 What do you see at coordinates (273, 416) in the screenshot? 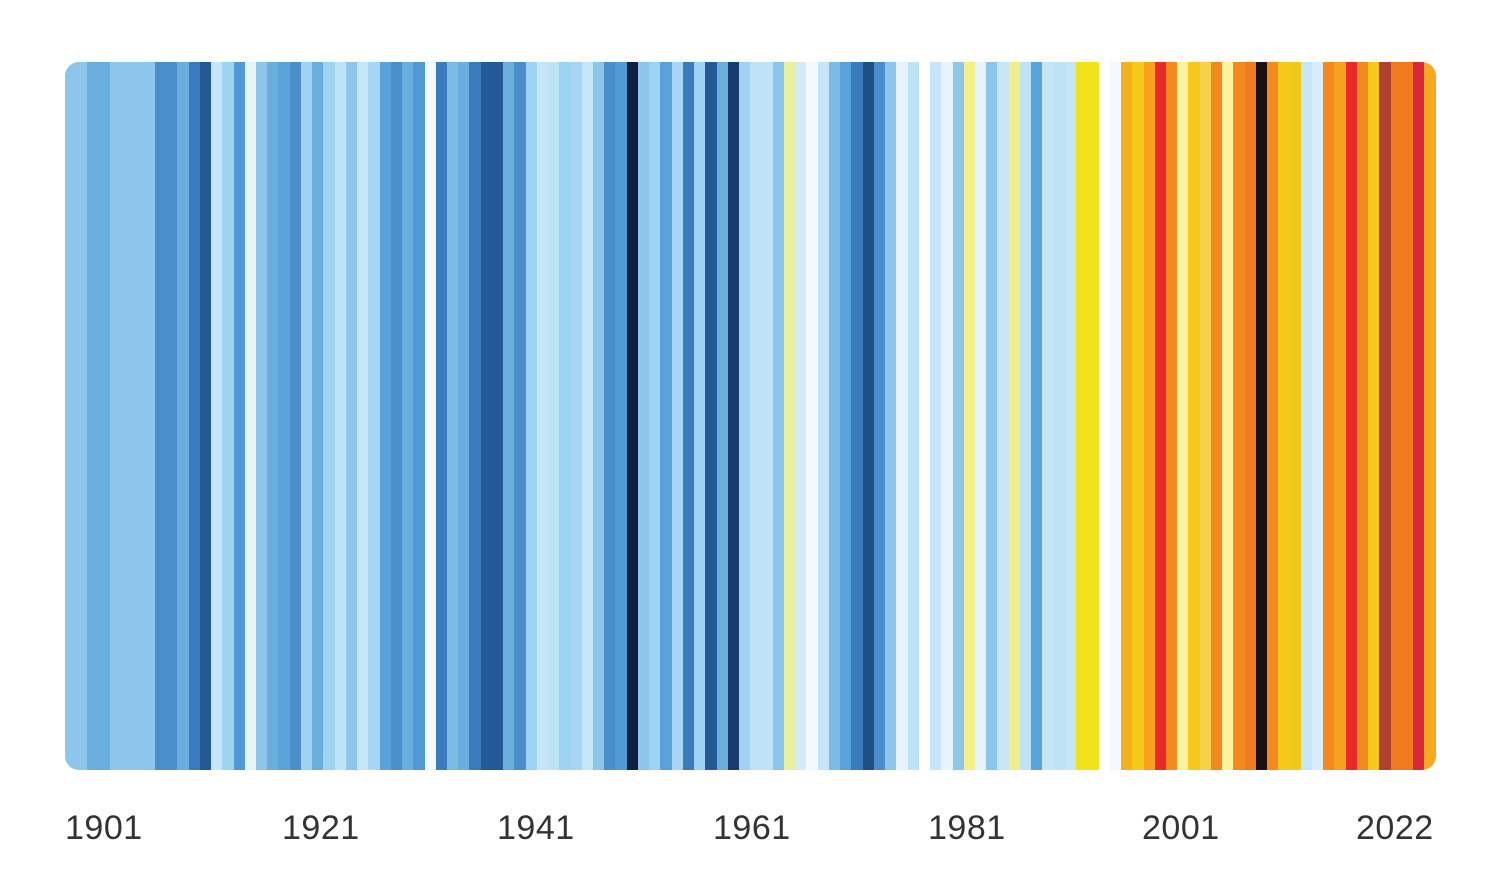
I see `year-stripe-1919` at bounding box center [273, 416].